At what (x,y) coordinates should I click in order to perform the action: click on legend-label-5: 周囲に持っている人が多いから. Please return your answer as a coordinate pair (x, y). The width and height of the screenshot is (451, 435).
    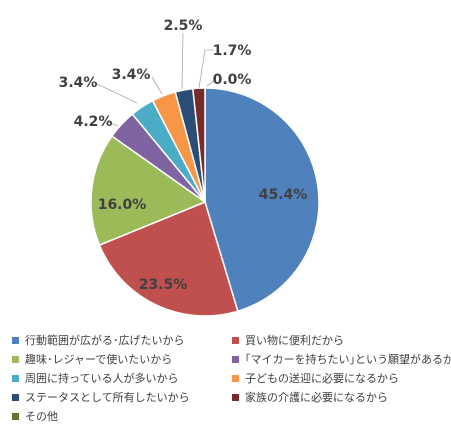
    Looking at the image, I should click on (102, 378).